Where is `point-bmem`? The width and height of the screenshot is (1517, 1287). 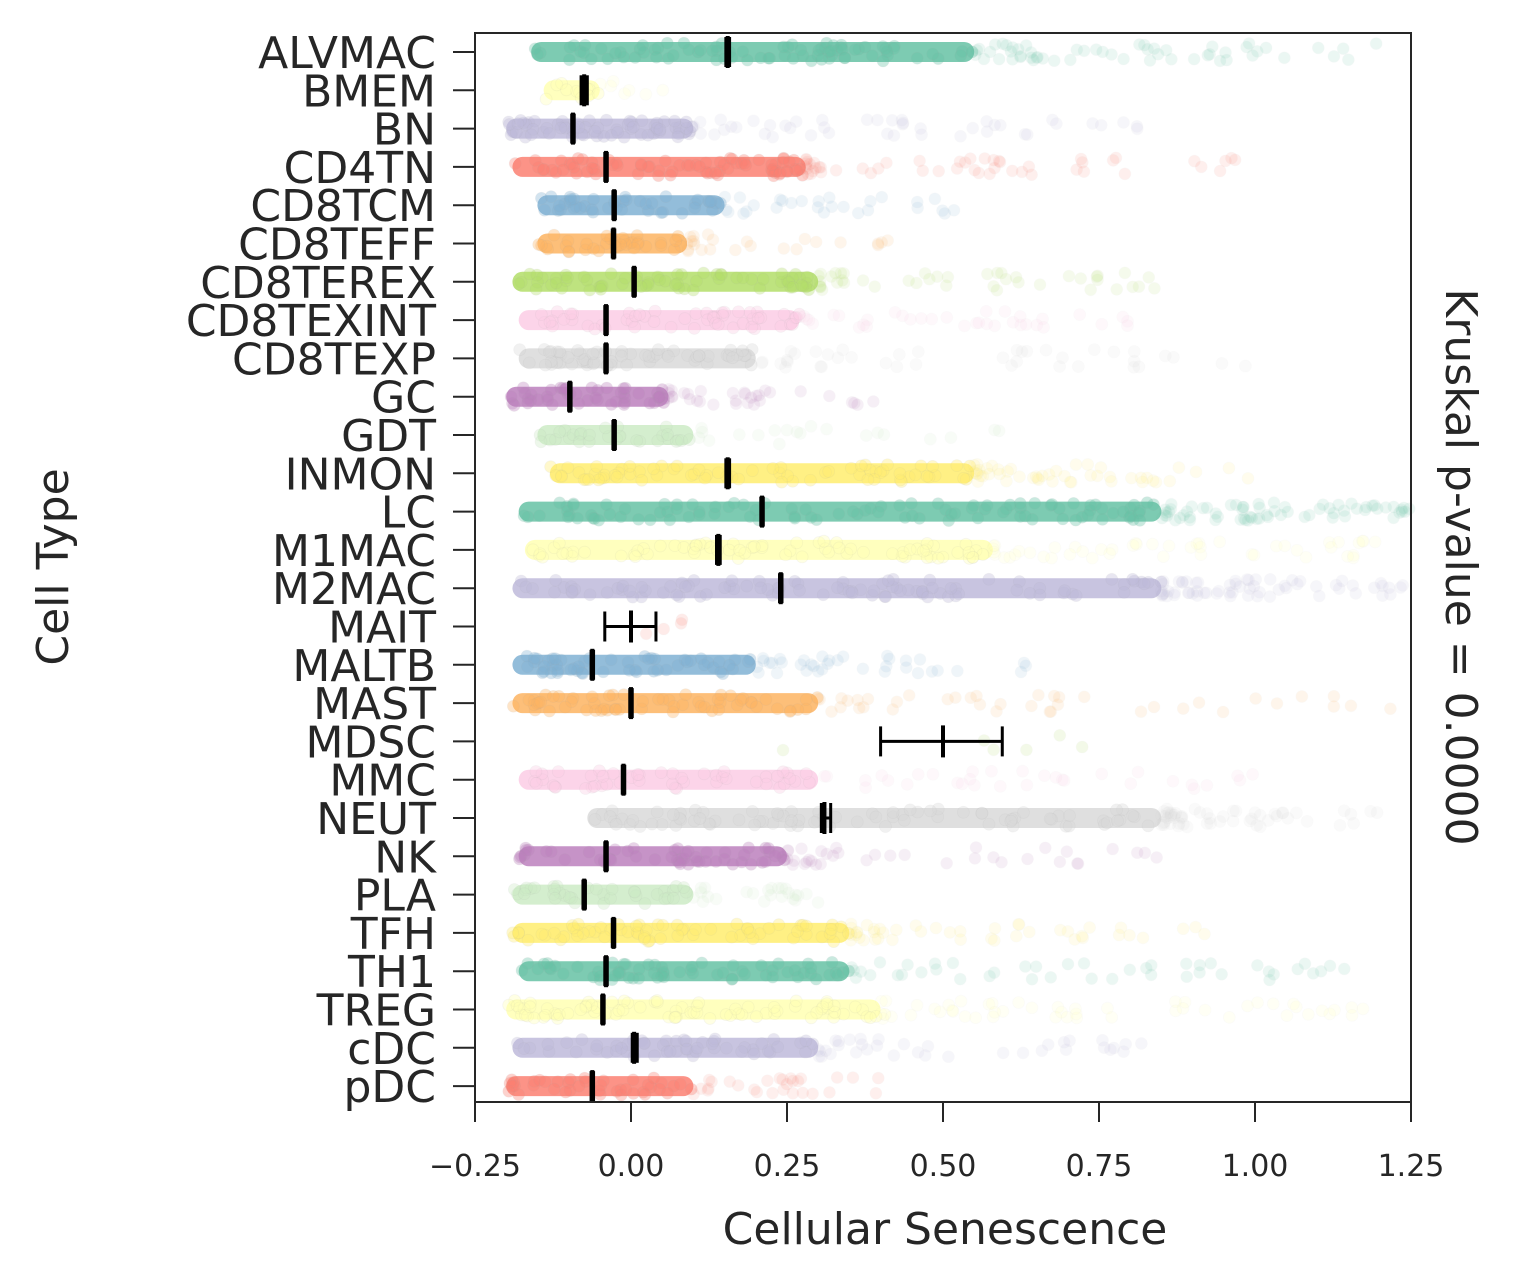 point-bmem is located at coordinates (598, 93).